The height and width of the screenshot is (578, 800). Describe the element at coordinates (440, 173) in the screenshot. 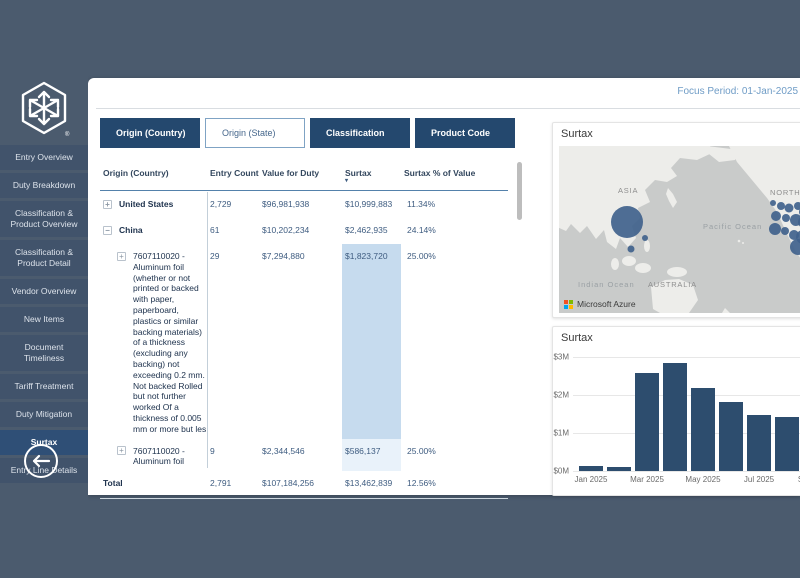

I see `column-header-surtax-pct: Surtax % of Value` at that location.